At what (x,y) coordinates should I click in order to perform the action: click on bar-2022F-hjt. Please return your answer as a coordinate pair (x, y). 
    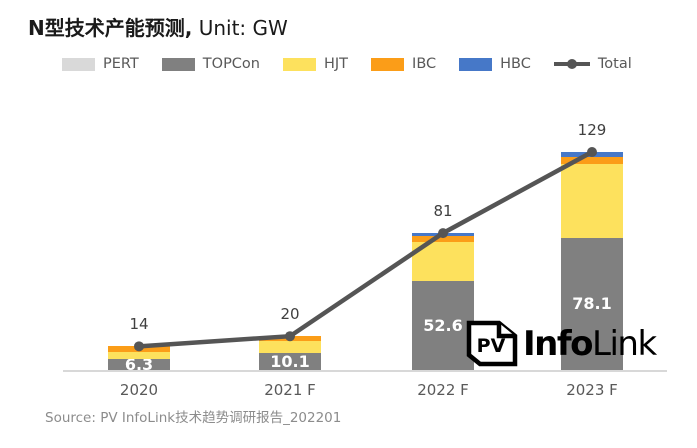
    Looking at the image, I should click on (443, 261).